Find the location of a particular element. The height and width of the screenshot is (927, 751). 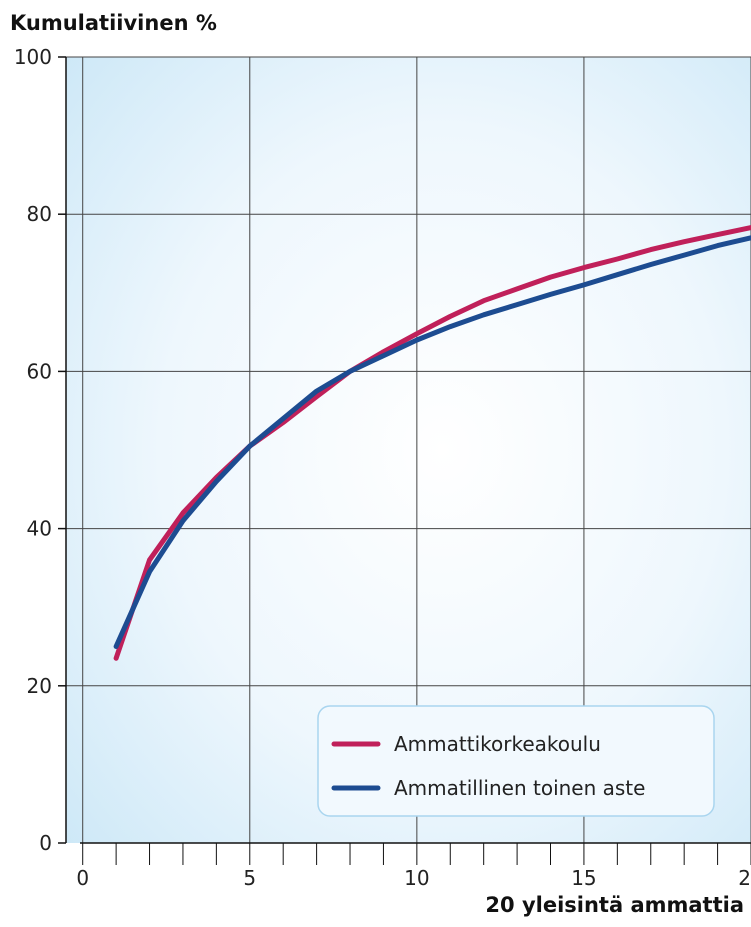

y-tick-label-20: 20 is located at coordinates (39, 686).